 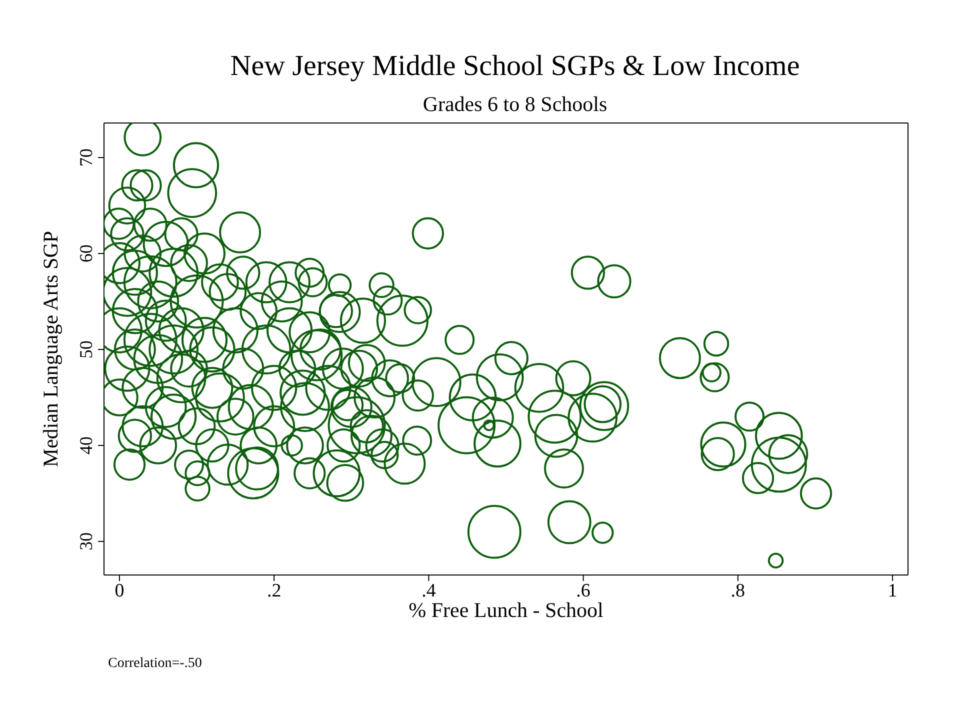 I want to click on x-tick-label: .8, so click(x=738, y=591).